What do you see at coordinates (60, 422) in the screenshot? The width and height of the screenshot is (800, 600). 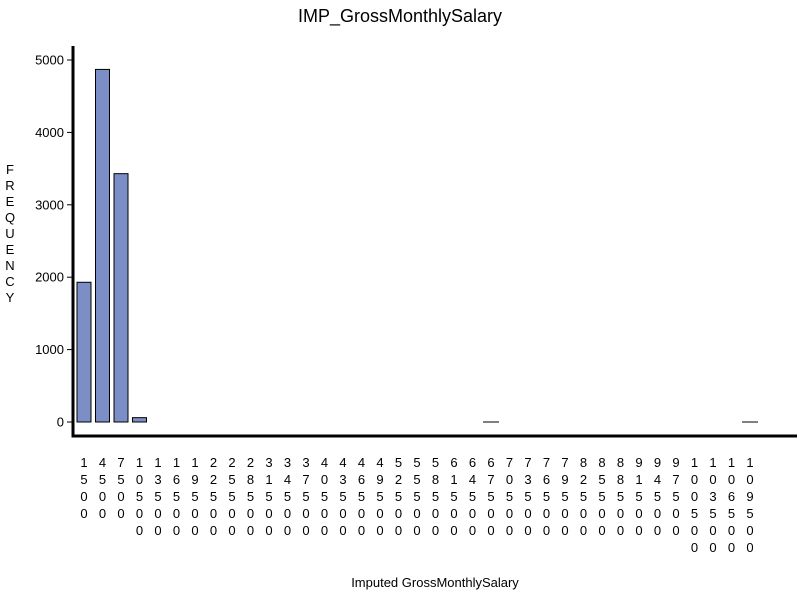 I see `y-tick-label: 0` at bounding box center [60, 422].